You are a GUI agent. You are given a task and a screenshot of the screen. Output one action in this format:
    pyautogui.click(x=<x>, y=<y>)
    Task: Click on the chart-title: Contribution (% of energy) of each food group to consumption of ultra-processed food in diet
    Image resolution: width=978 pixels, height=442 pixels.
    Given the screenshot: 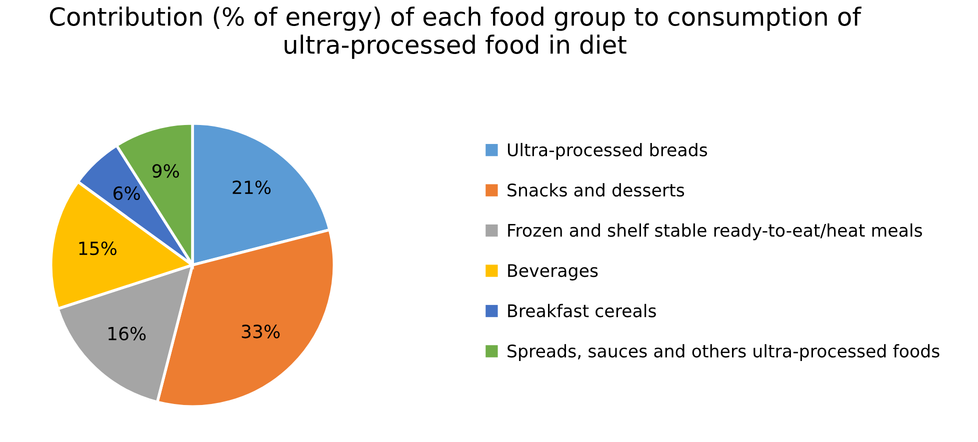 What is the action you would take?
    pyautogui.click(x=456, y=32)
    